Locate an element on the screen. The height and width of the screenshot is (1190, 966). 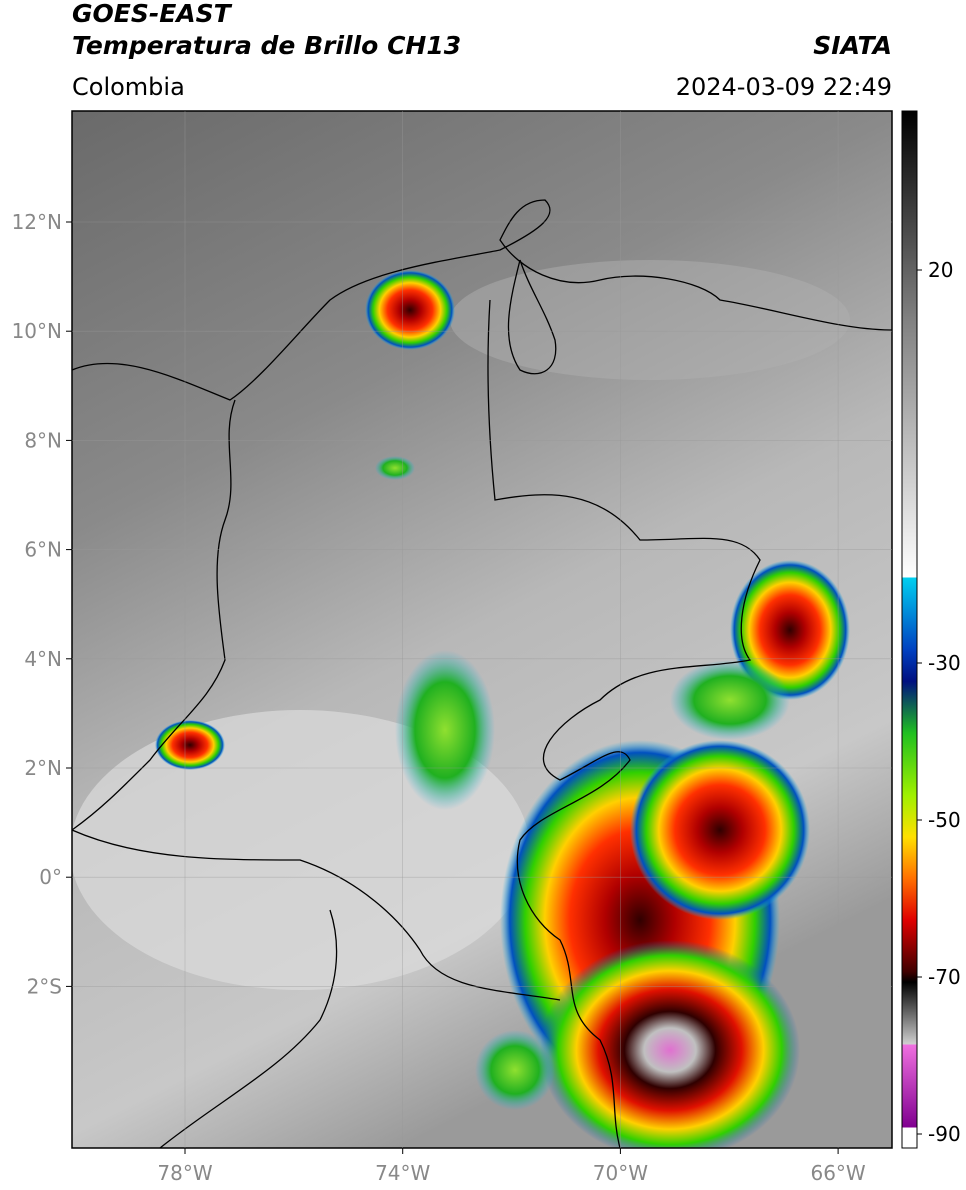
lat-label: 2°S is located at coordinates (44, 986).